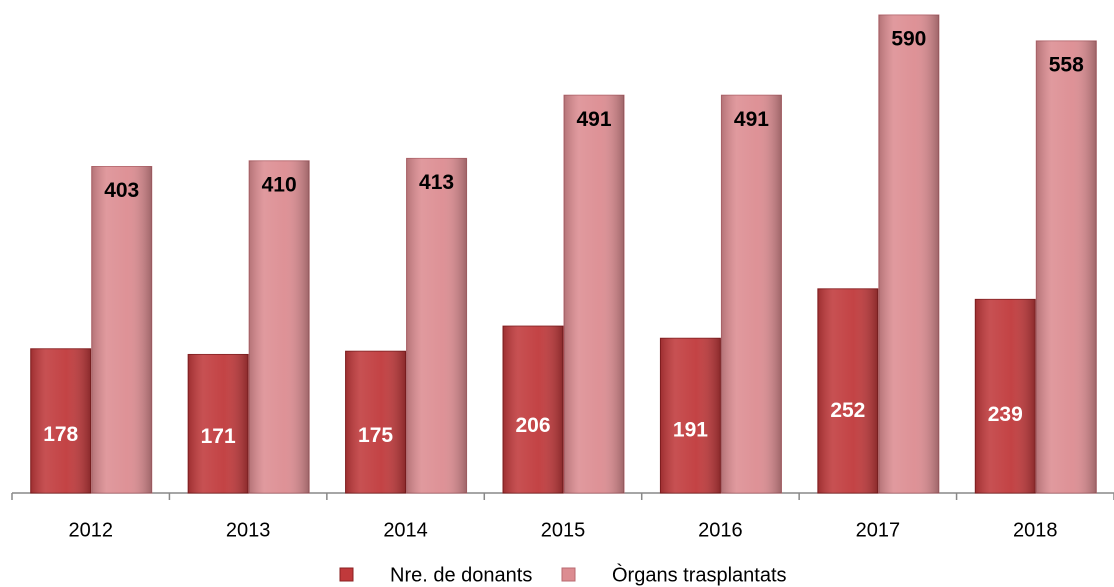 This screenshot has height=587, width=1114. Describe the element at coordinates (248, 530) in the screenshot. I see `x-tick-label: 2013` at that location.